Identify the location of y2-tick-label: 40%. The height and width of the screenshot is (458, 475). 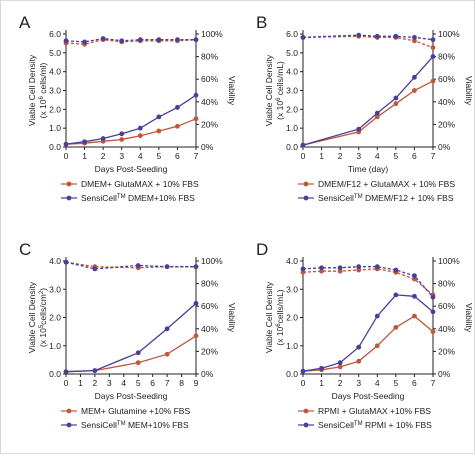
(209, 329).